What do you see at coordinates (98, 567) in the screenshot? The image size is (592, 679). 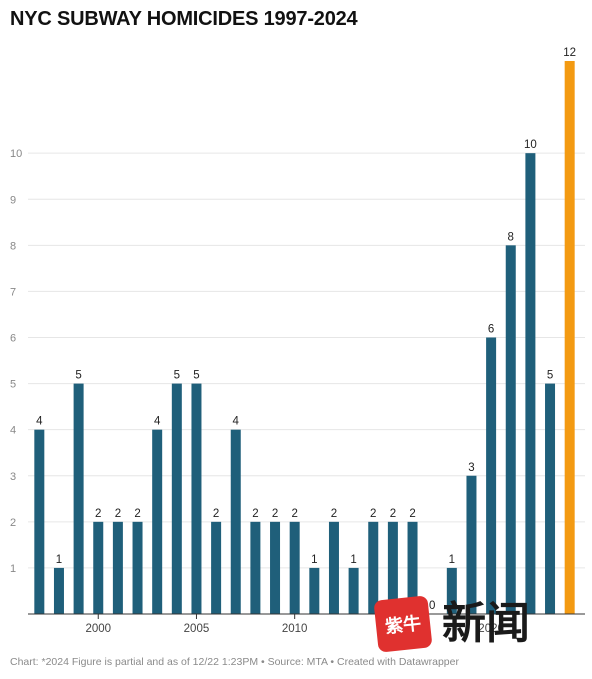 I see `bar-2000` at bounding box center [98, 567].